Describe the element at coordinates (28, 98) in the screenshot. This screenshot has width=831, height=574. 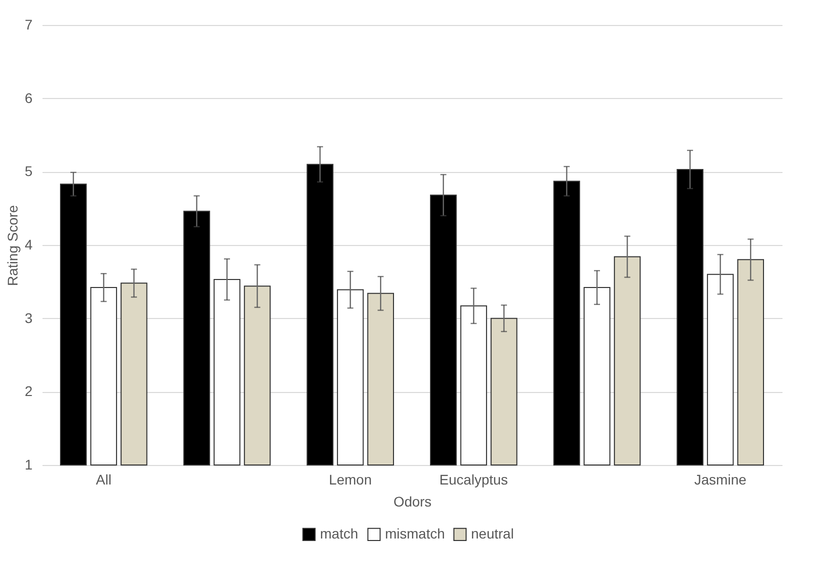
I see `y-tick-label: 6` at that location.